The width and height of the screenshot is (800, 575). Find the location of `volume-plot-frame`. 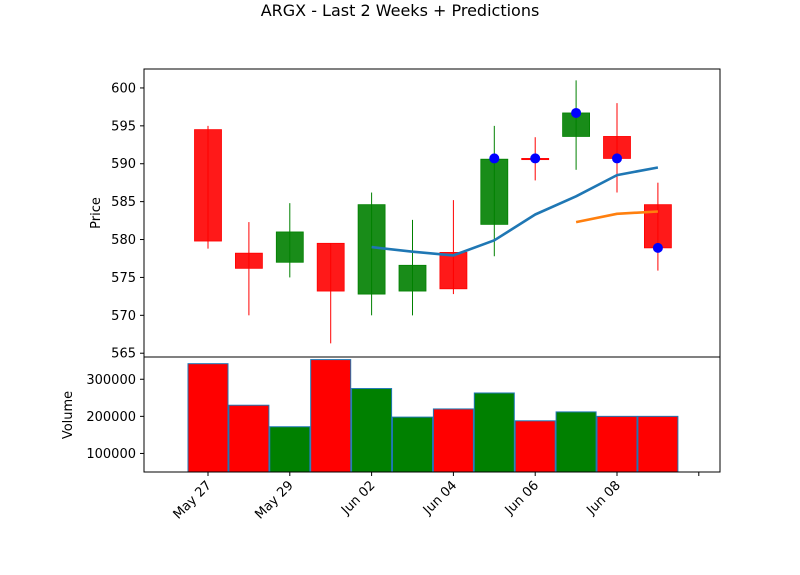

volume-plot-frame is located at coordinates (432, 414).